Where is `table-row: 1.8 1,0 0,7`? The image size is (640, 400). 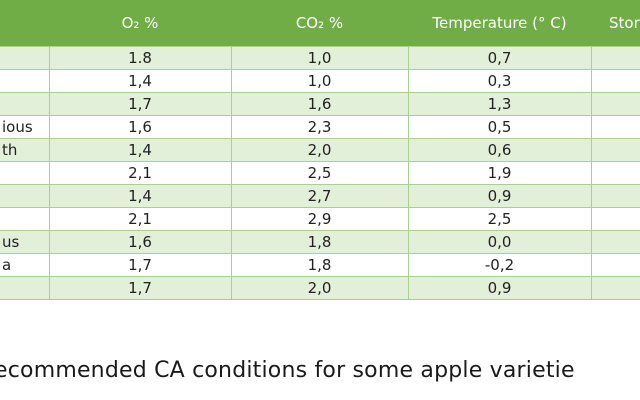 table-row: 1.8 1,0 0,7 is located at coordinates (320, 58).